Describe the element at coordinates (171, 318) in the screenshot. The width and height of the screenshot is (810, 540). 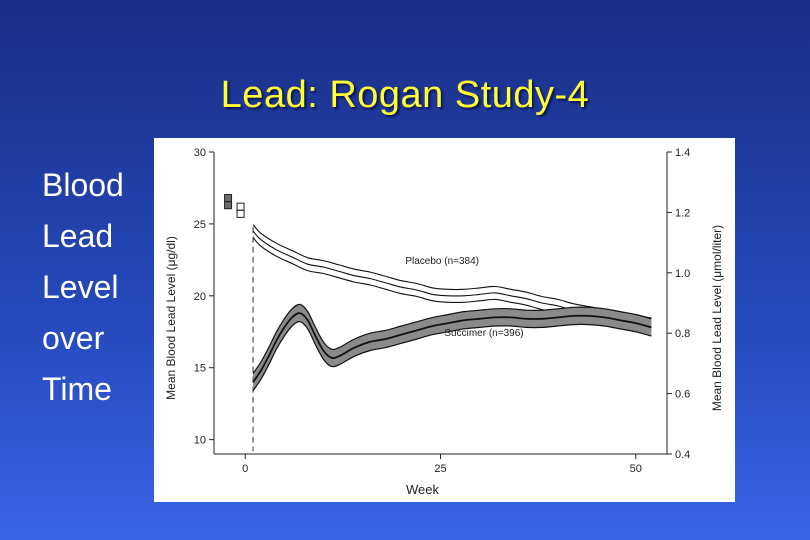
I see `y-axis-label: Mean Blood Lead Level (μg/dl)` at that location.